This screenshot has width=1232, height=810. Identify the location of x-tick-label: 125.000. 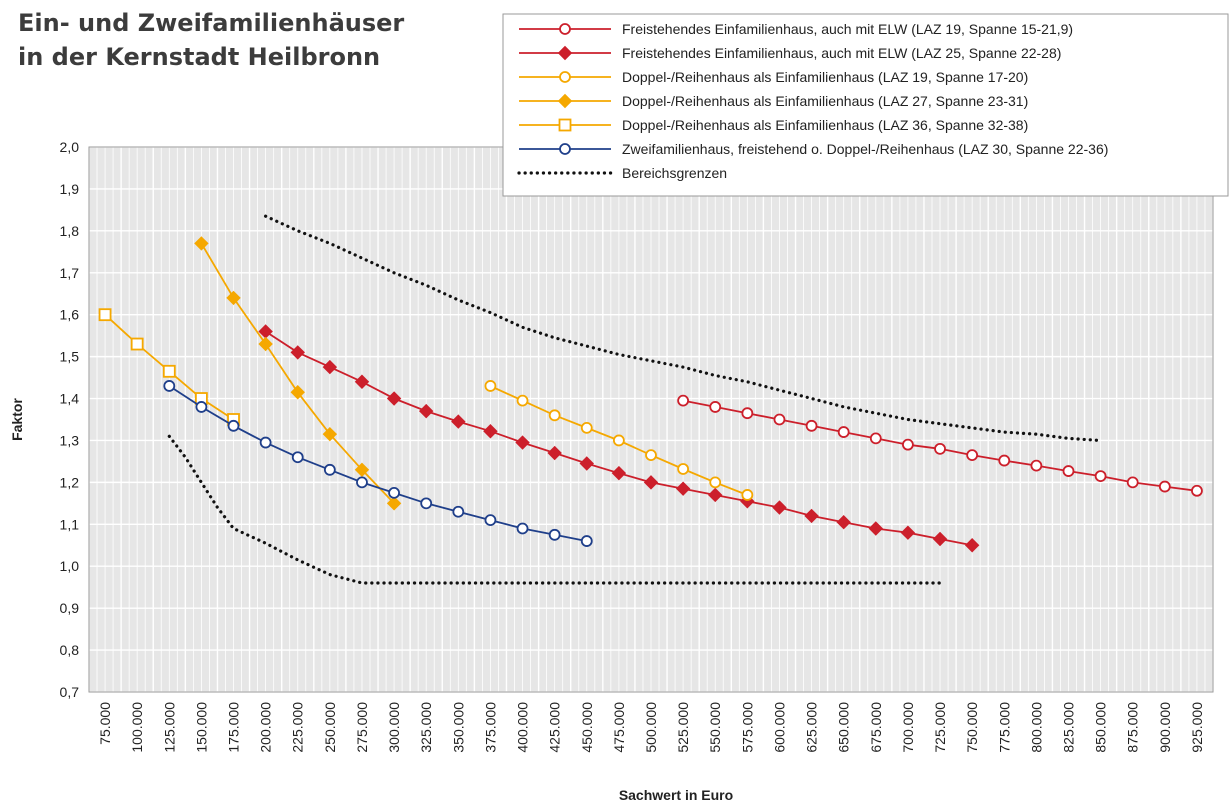
(169, 727).